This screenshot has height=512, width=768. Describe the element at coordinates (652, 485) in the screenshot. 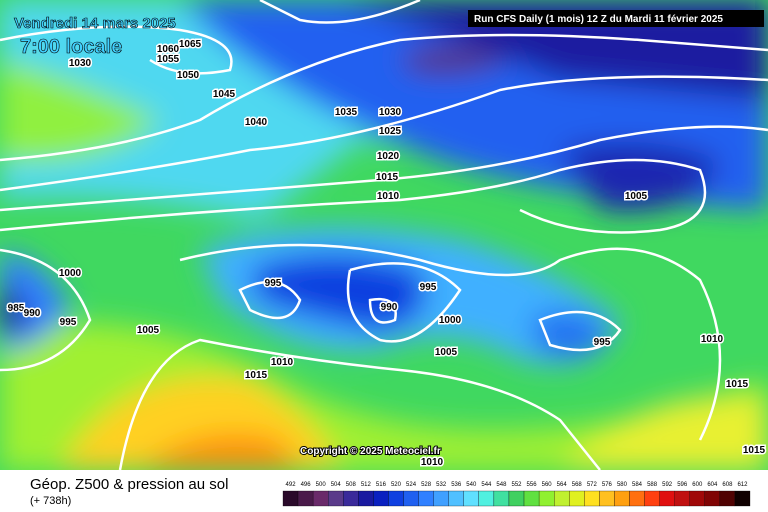

I see `scale-label: 588` at that location.